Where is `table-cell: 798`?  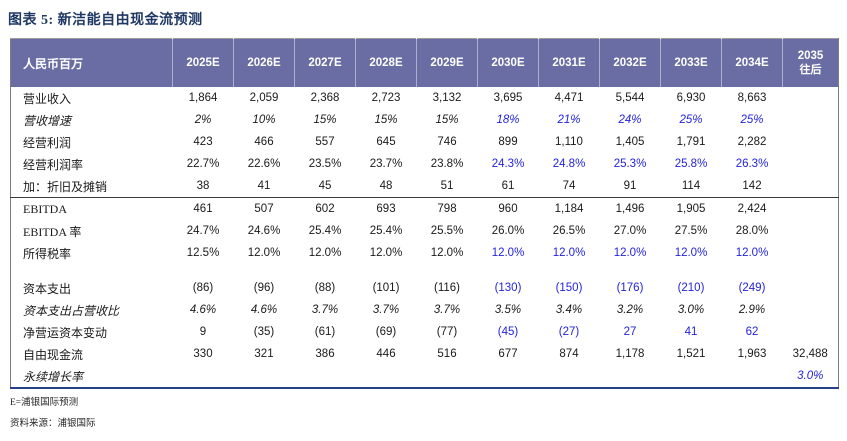
table-cell: 798 is located at coordinates (447, 208).